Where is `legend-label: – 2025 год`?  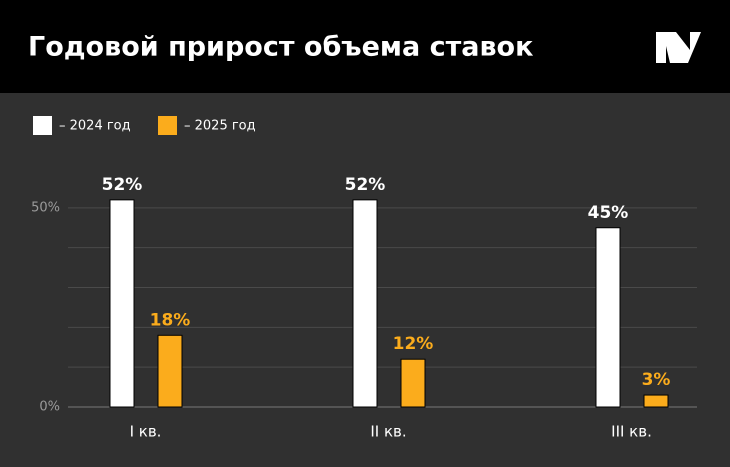 legend-label: – 2025 год is located at coordinates (220, 126).